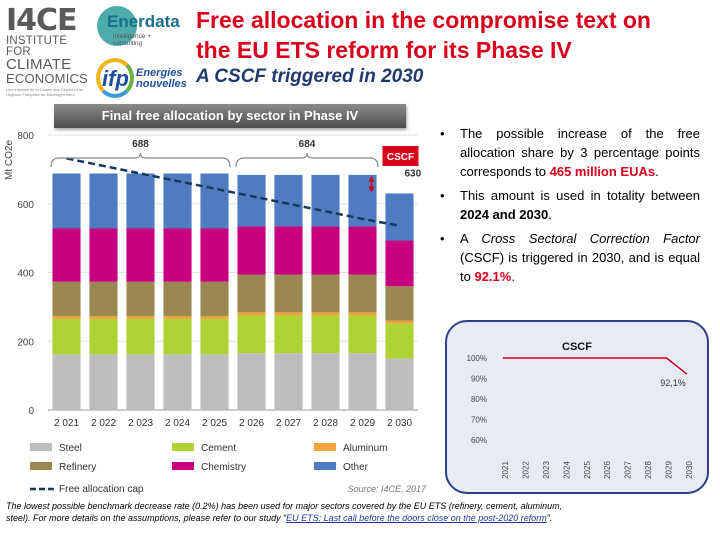 The image size is (720, 540). I want to click on cscf-x-tick-label: 2022, so click(525, 470).